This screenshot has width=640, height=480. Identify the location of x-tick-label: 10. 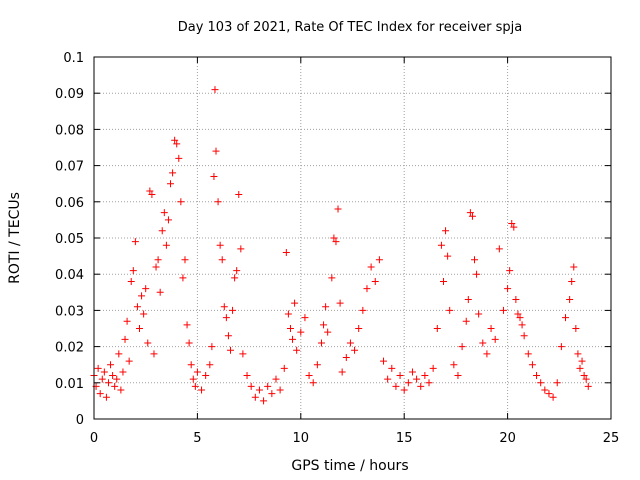
(301, 438).